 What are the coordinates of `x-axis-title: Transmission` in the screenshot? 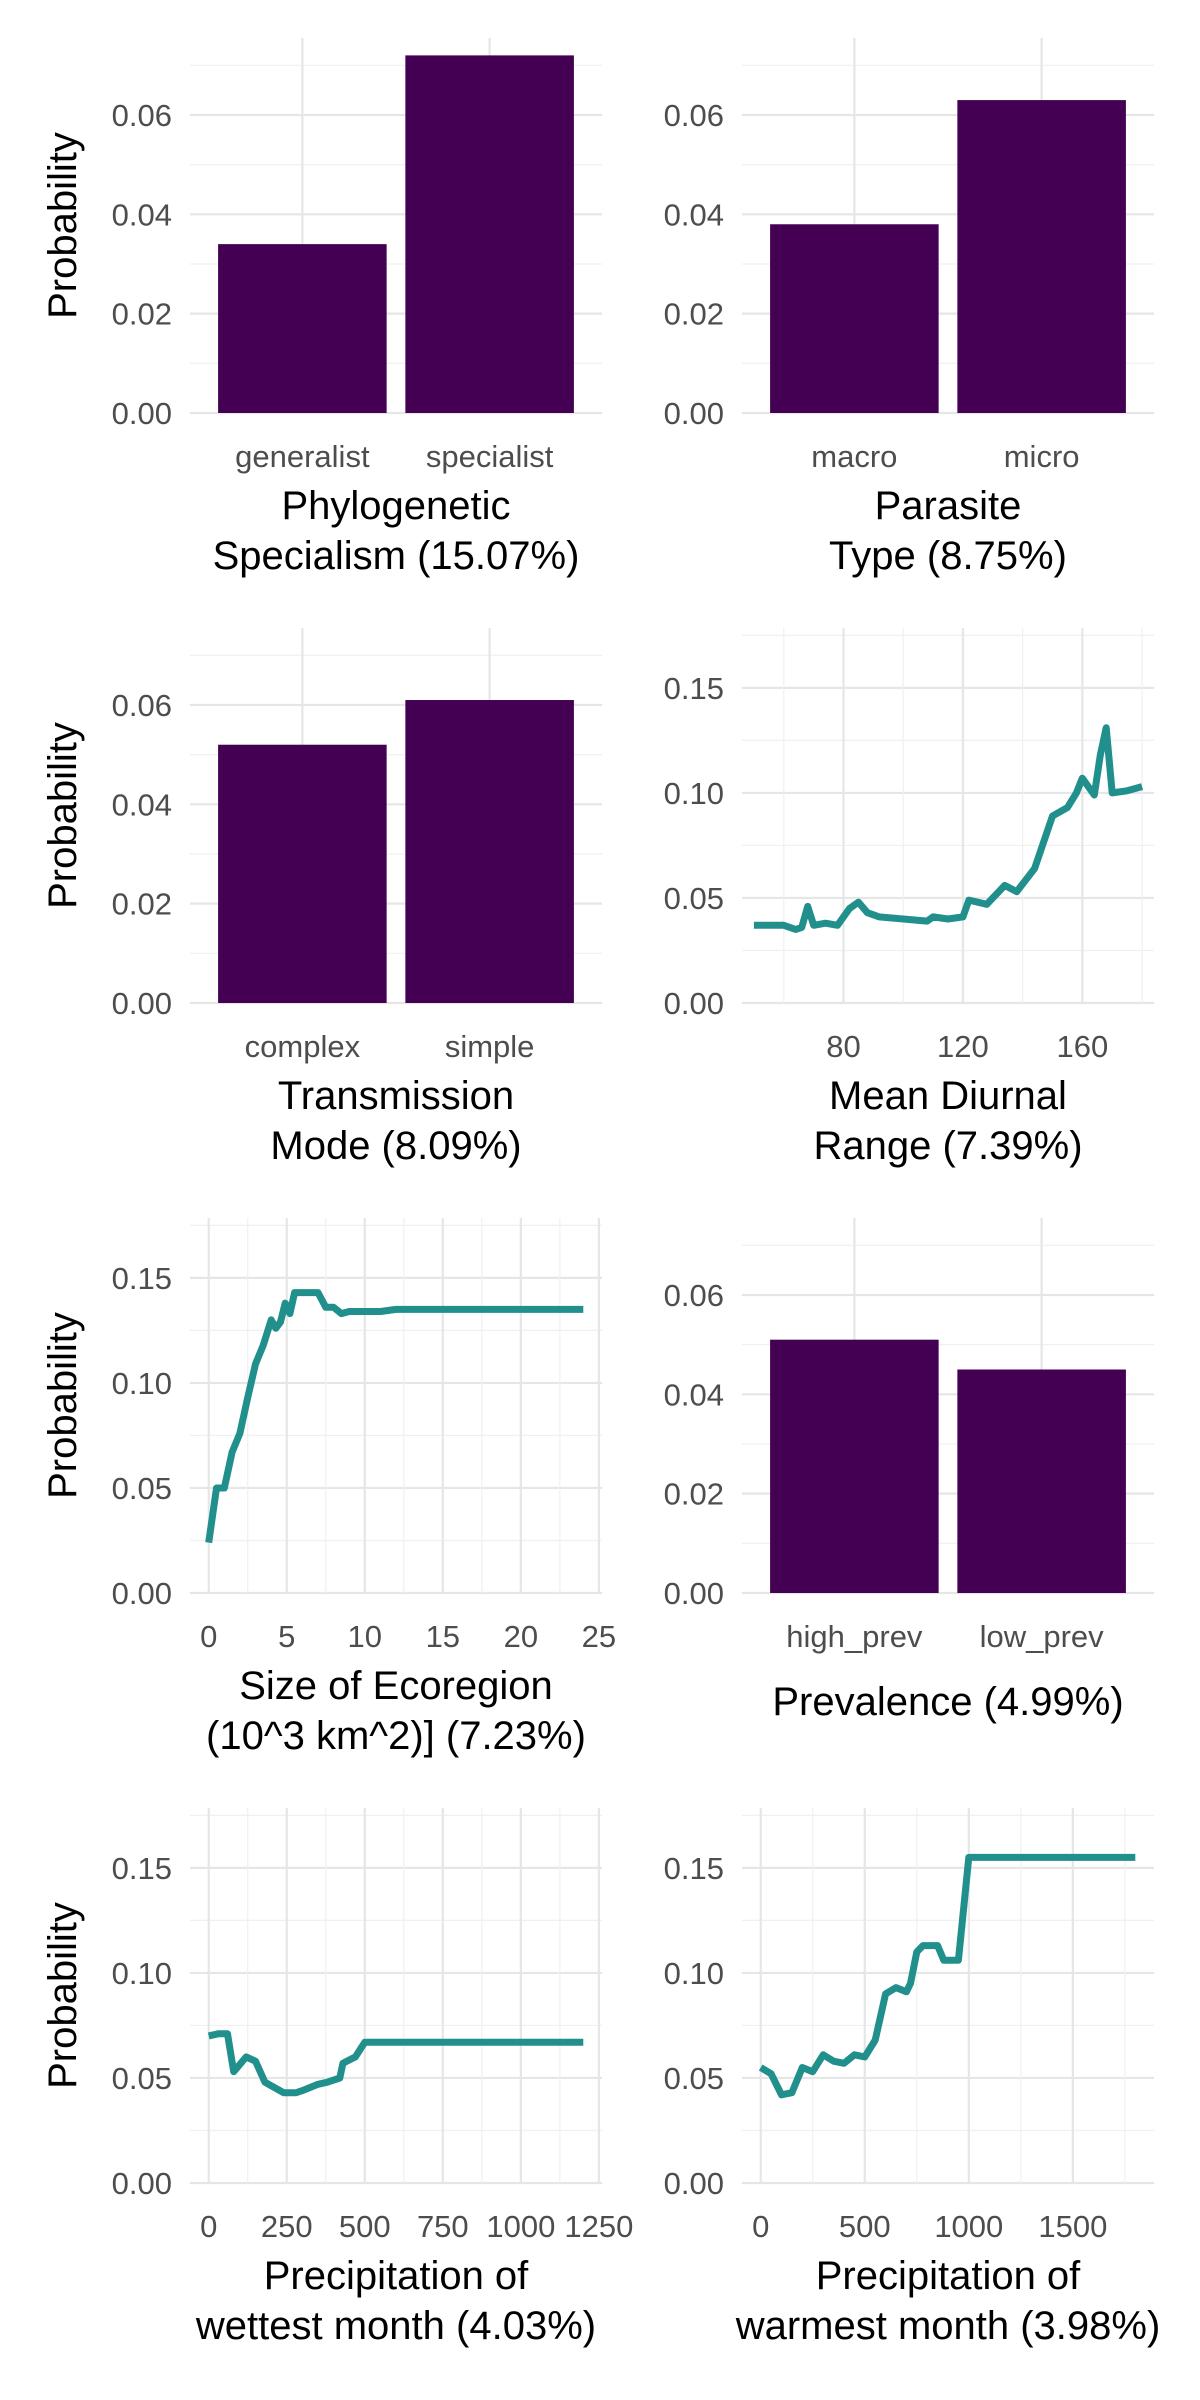 It's located at (396, 1096).